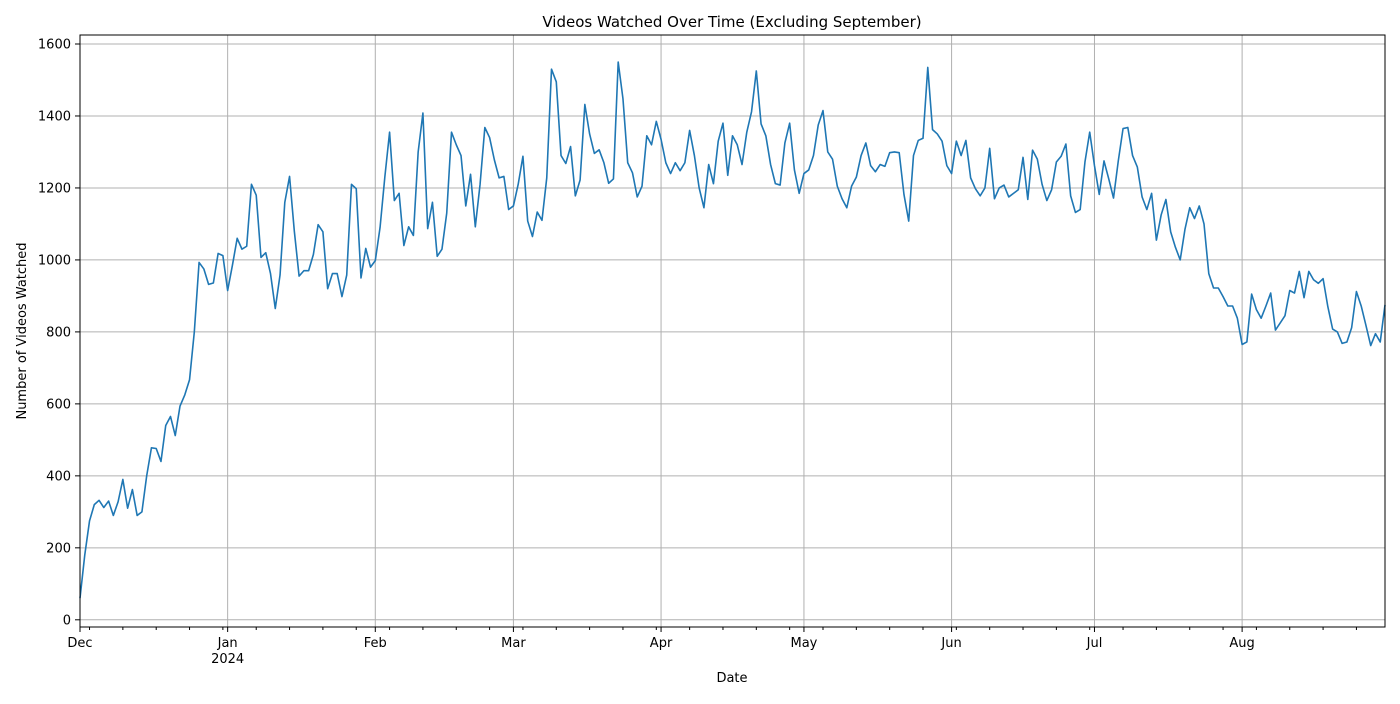 This screenshot has width=1400, height=704. Describe the element at coordinates (58, 404) in the screenshot. I see `y-tick-label: 600` at that location.